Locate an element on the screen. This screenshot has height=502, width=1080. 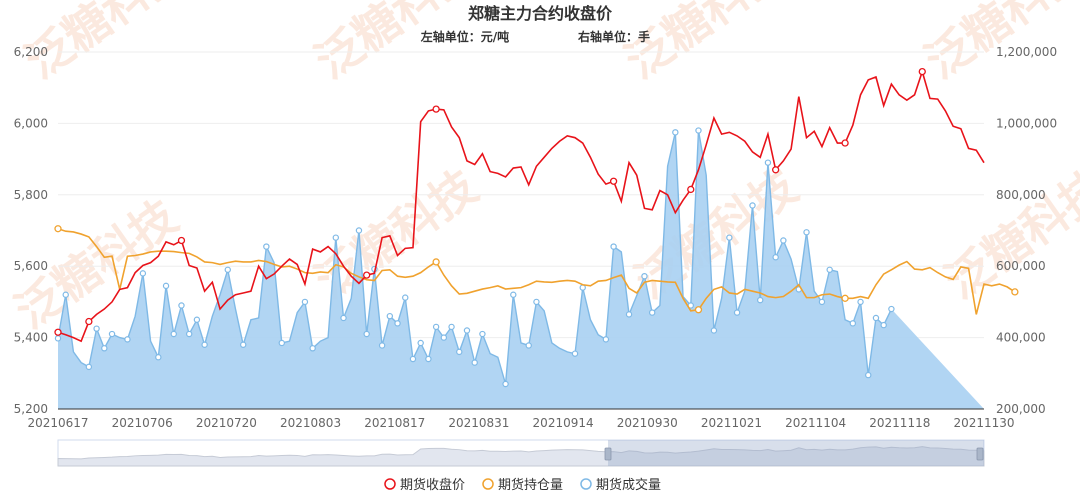
left-tick-label: 6,000 is located at coordinates (31, 123).